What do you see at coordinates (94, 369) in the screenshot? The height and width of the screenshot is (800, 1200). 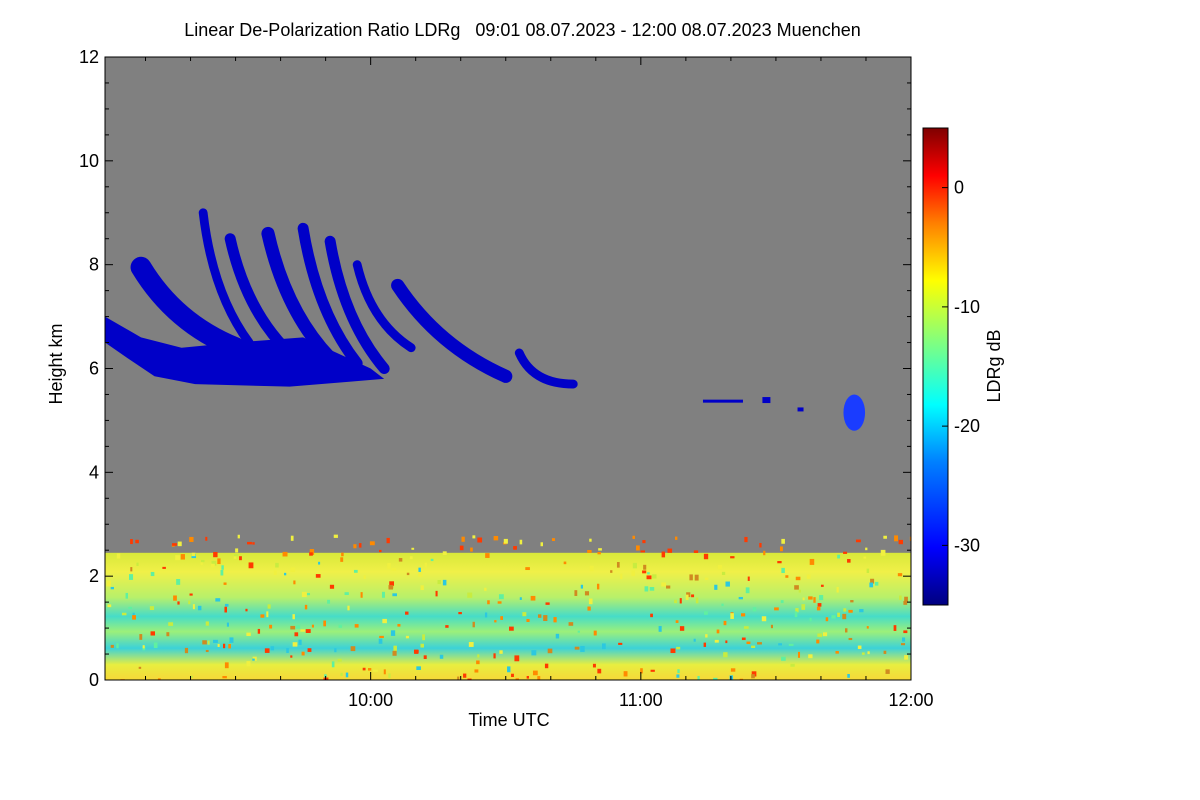 I see `y-tick-label: 6` at bounding box center [94, 369].